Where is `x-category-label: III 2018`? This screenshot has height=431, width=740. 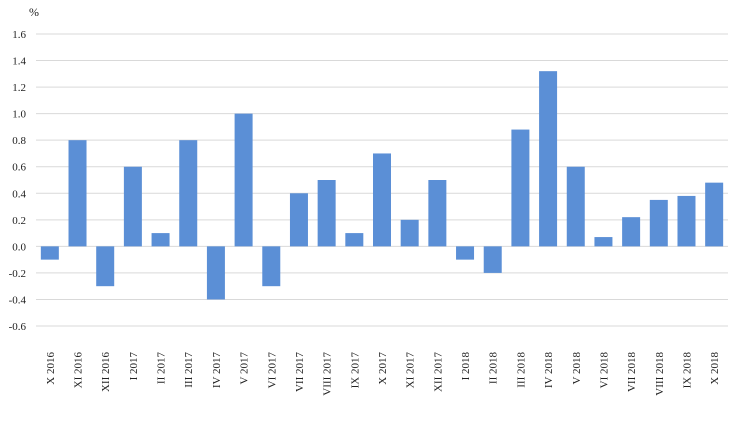 x-category-label: III 2018 is located at coordinates (521, 370).